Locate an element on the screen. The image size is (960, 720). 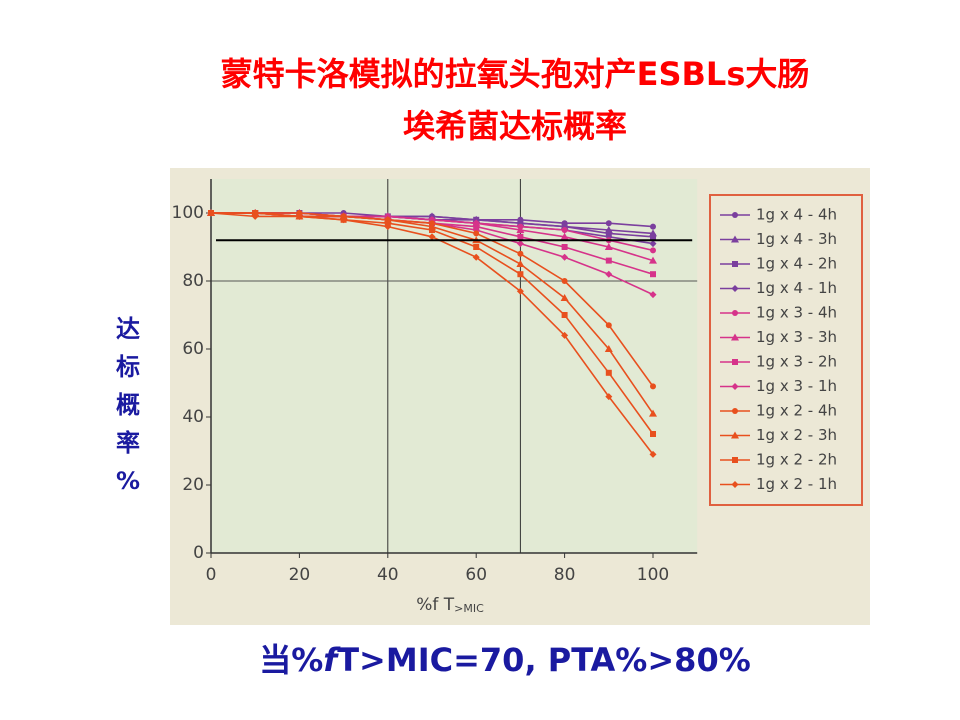
x-label-sub: >MIC is located at coordinates (469, 608).